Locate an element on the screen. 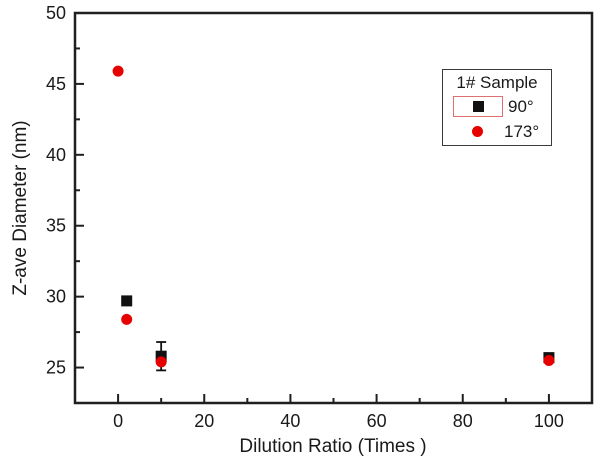  square-marker-icon is located at coordinates (478, 106).